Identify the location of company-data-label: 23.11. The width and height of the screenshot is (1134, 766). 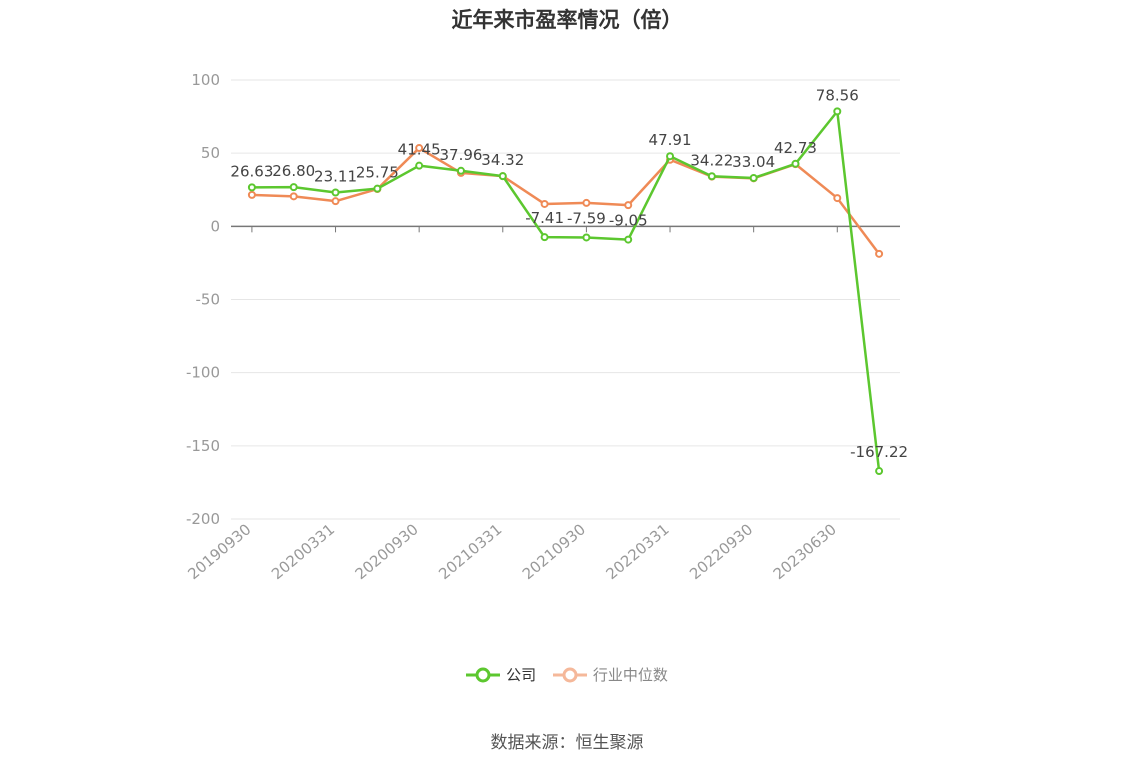
(335, 177).